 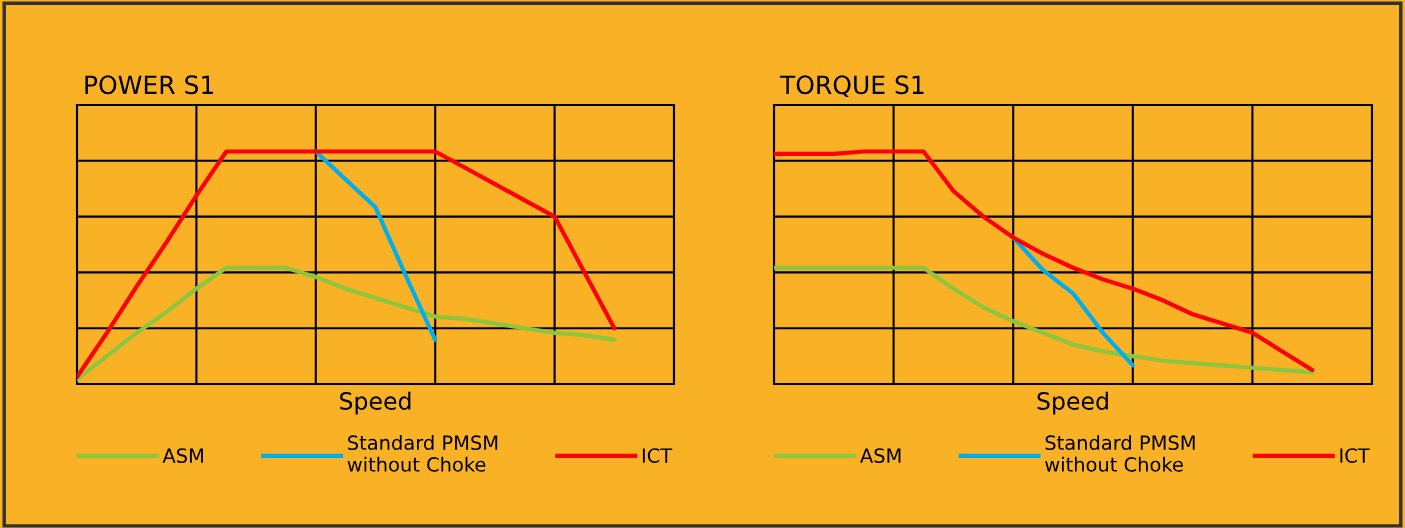 What do you see at coordinates (851, 86) in the screenshot?
I see `chart-title: TORQUE S1` at bounding box center [851, 86].